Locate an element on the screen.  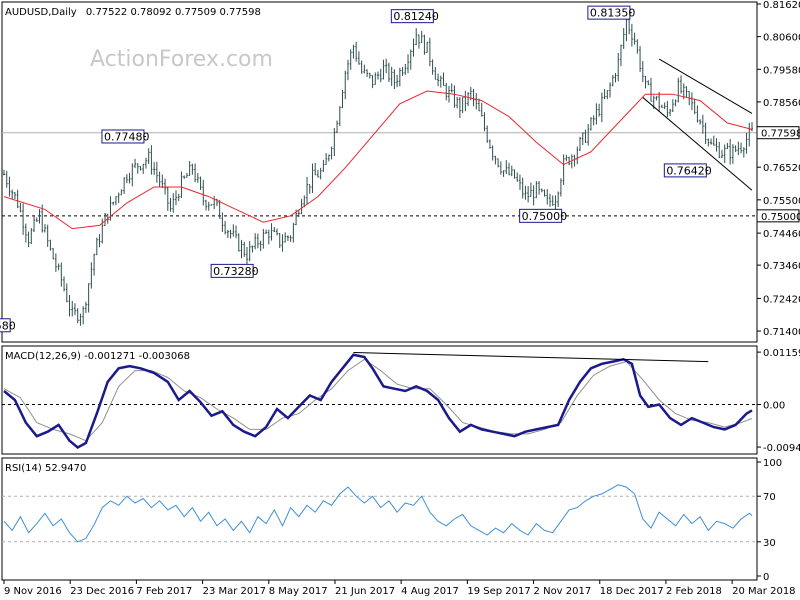
macd-tick-label: -0.009408 is located at coordinates (781, 448).